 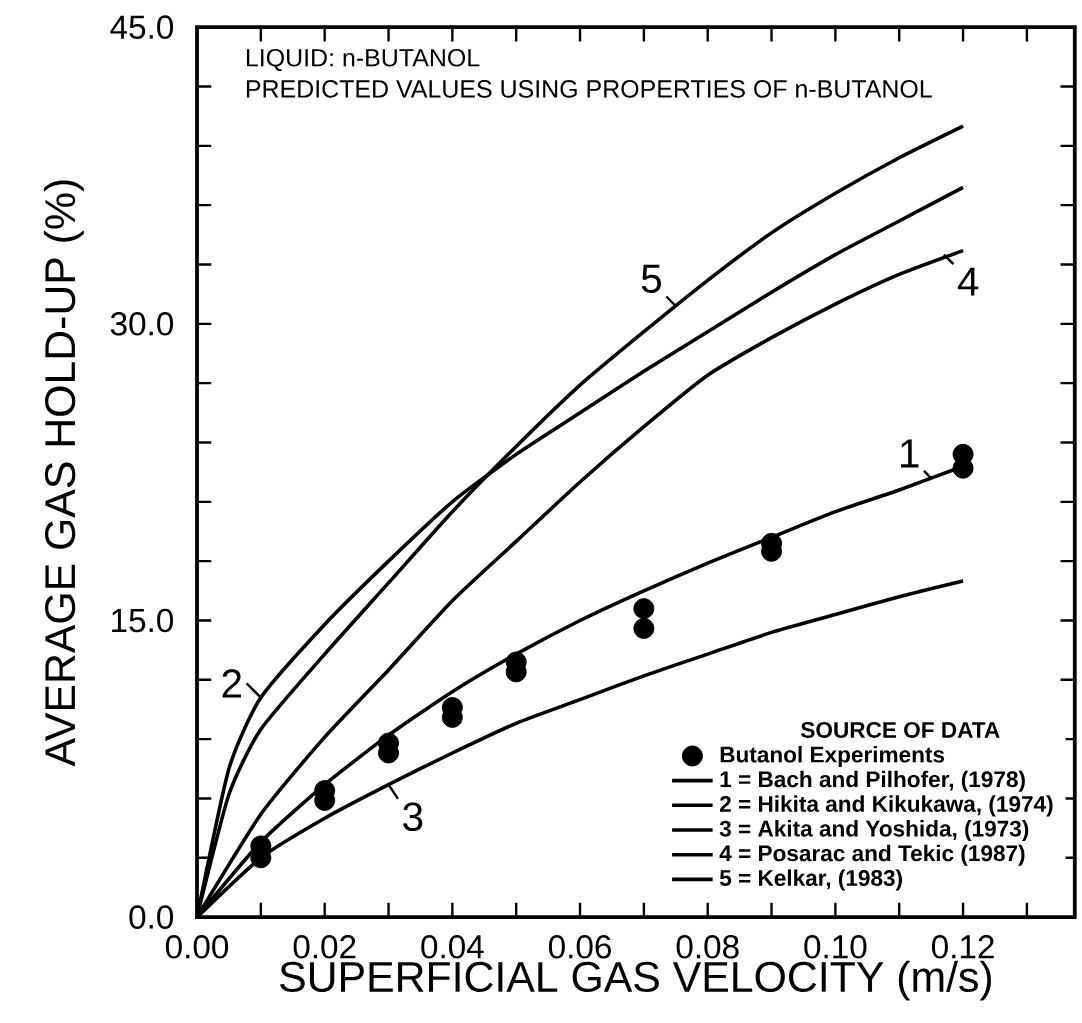 I want to click on y-axis-title: AVERAGE GAS HOLD-UP (%), so click(x=63, y=473).